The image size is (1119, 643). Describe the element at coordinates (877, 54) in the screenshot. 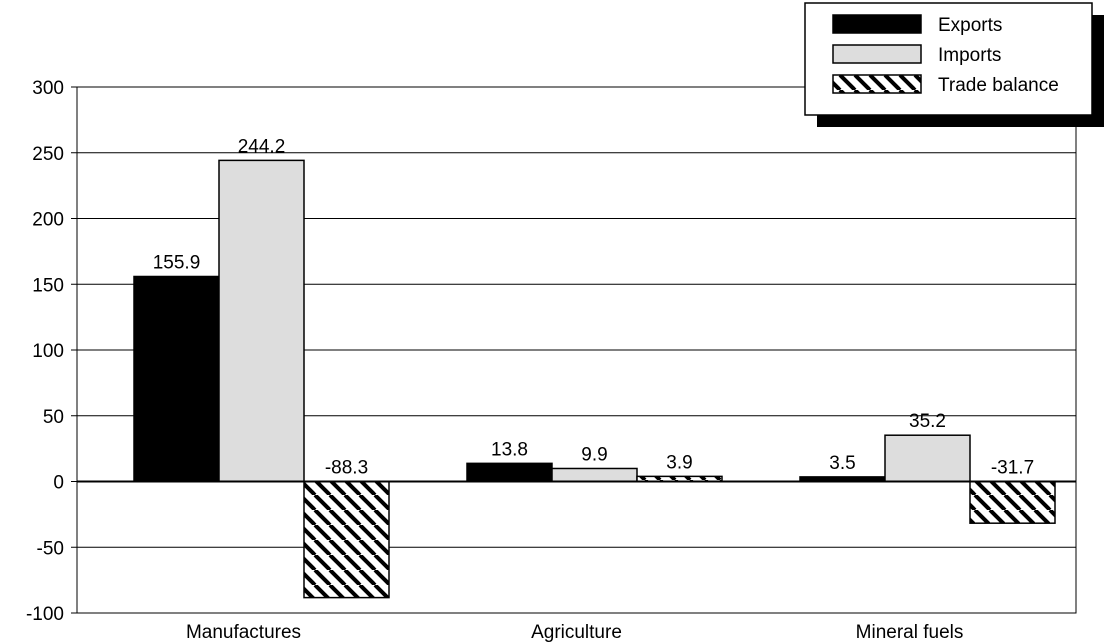

I see `legend-swatch-imports` at that location.